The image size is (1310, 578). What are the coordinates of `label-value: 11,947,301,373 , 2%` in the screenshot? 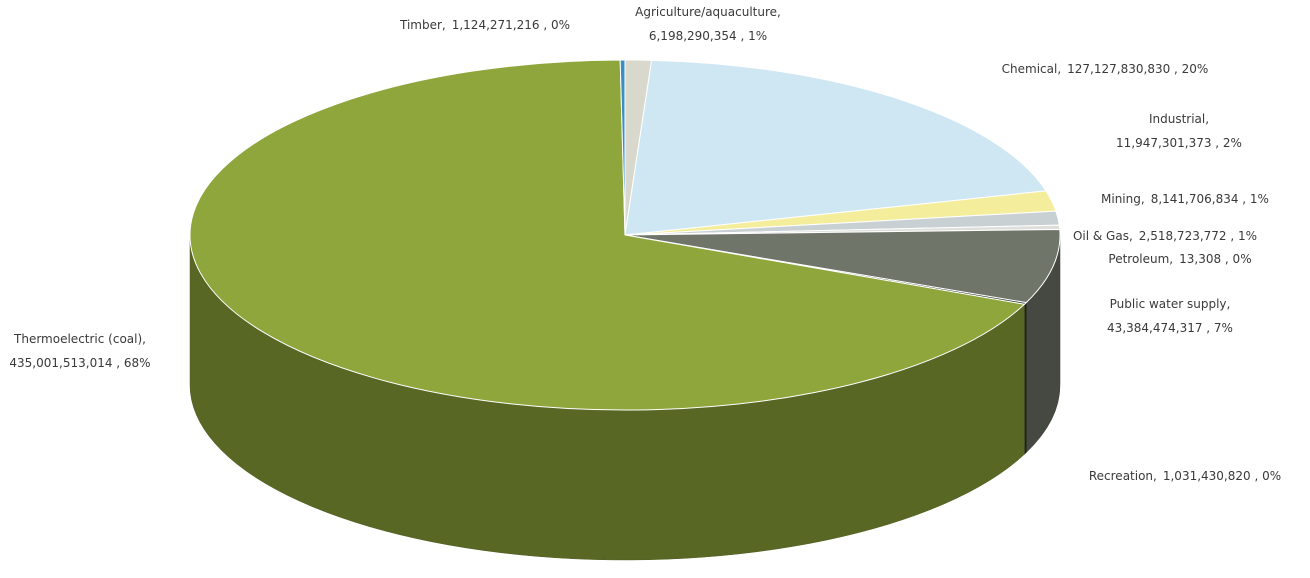 It's located at (1179, 143).